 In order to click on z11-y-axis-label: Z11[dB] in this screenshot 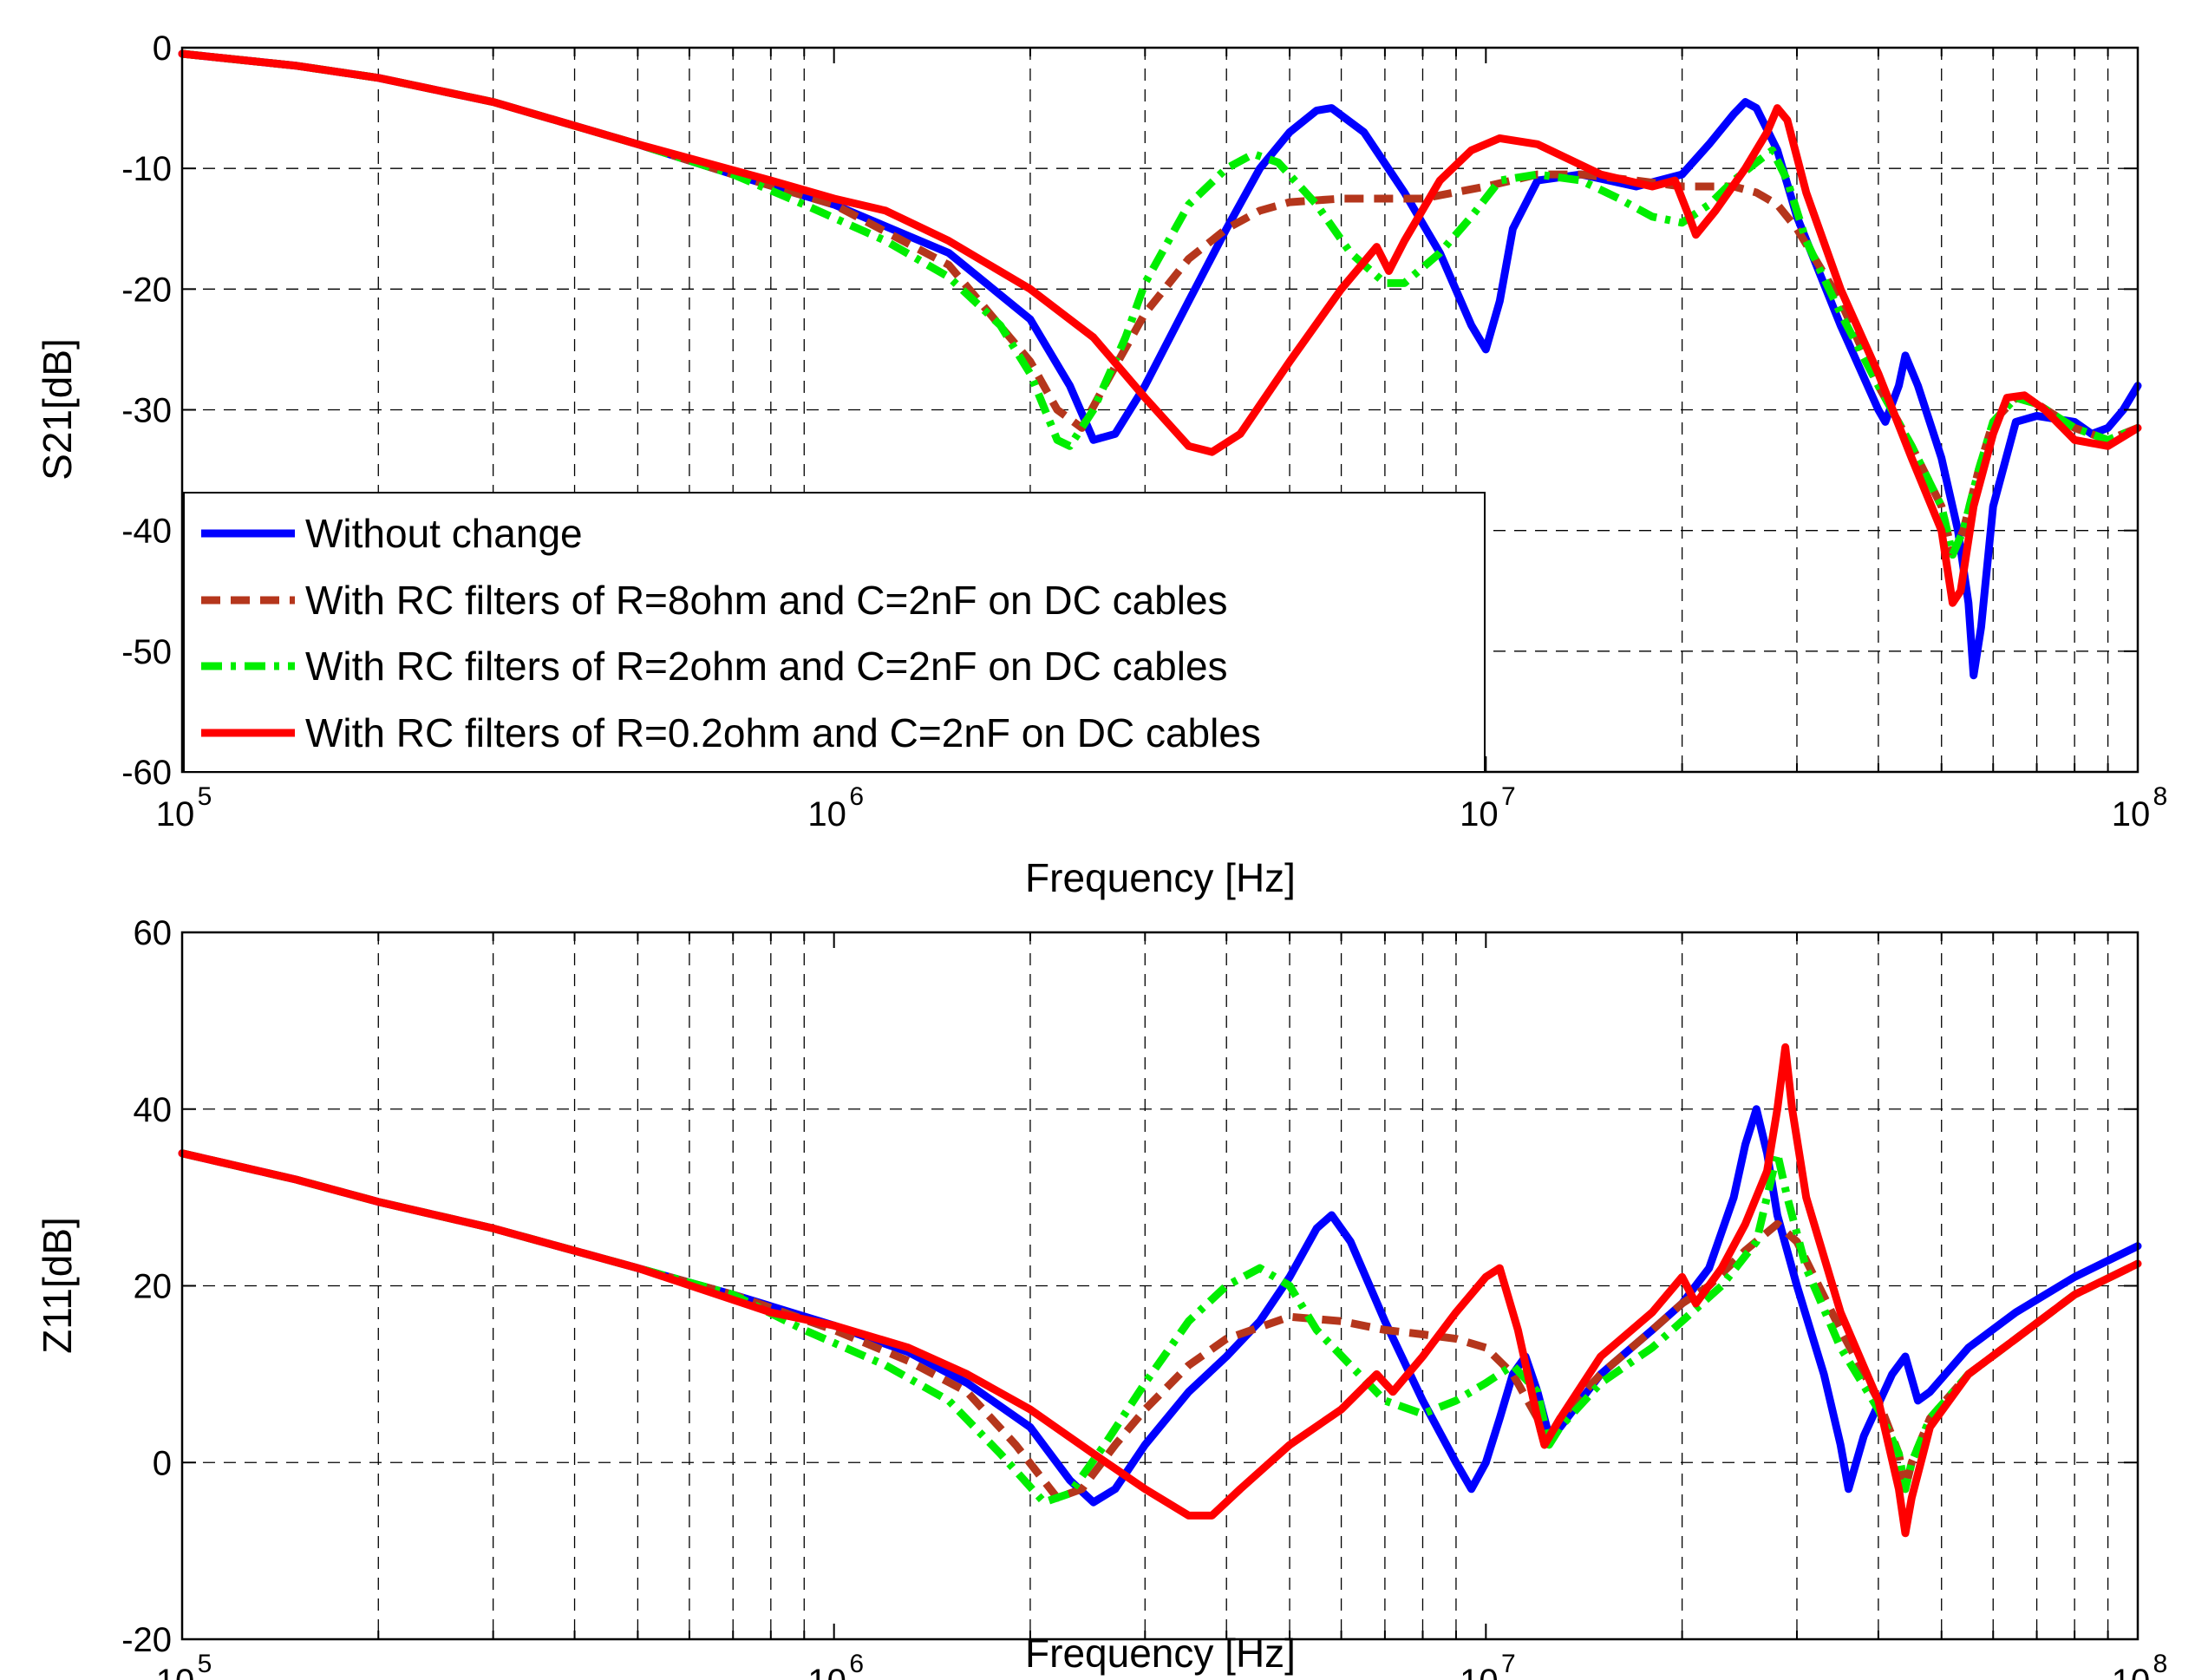, I will do `click(57, 1285)`.